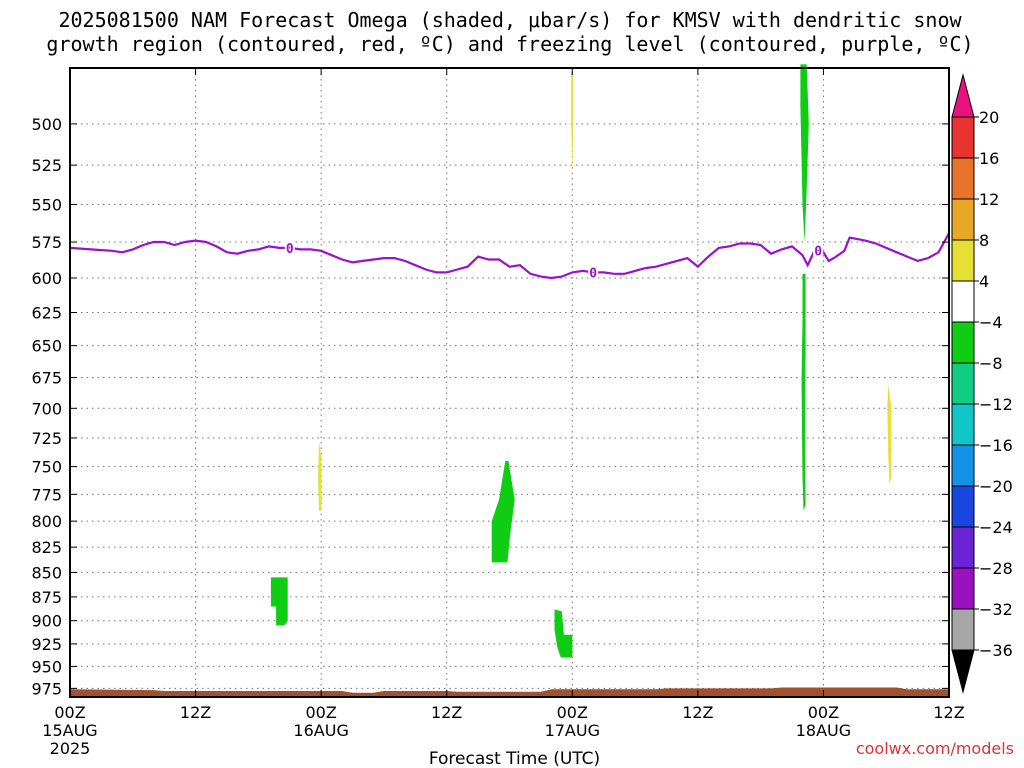 Image resolution: width=1024 pixels, height=768 pixels. I want to click on y-tick-label: 625, so click(46, 313).